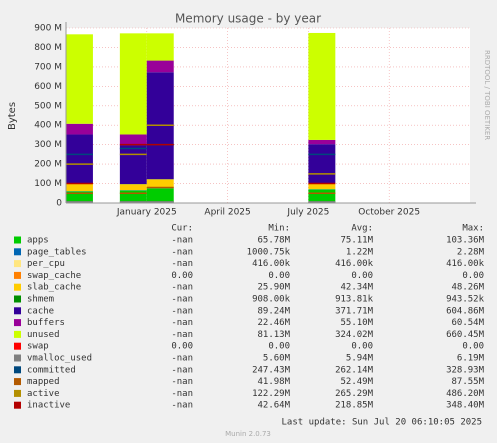  I want to click on legend-header: Avg:, so click(362, 229).